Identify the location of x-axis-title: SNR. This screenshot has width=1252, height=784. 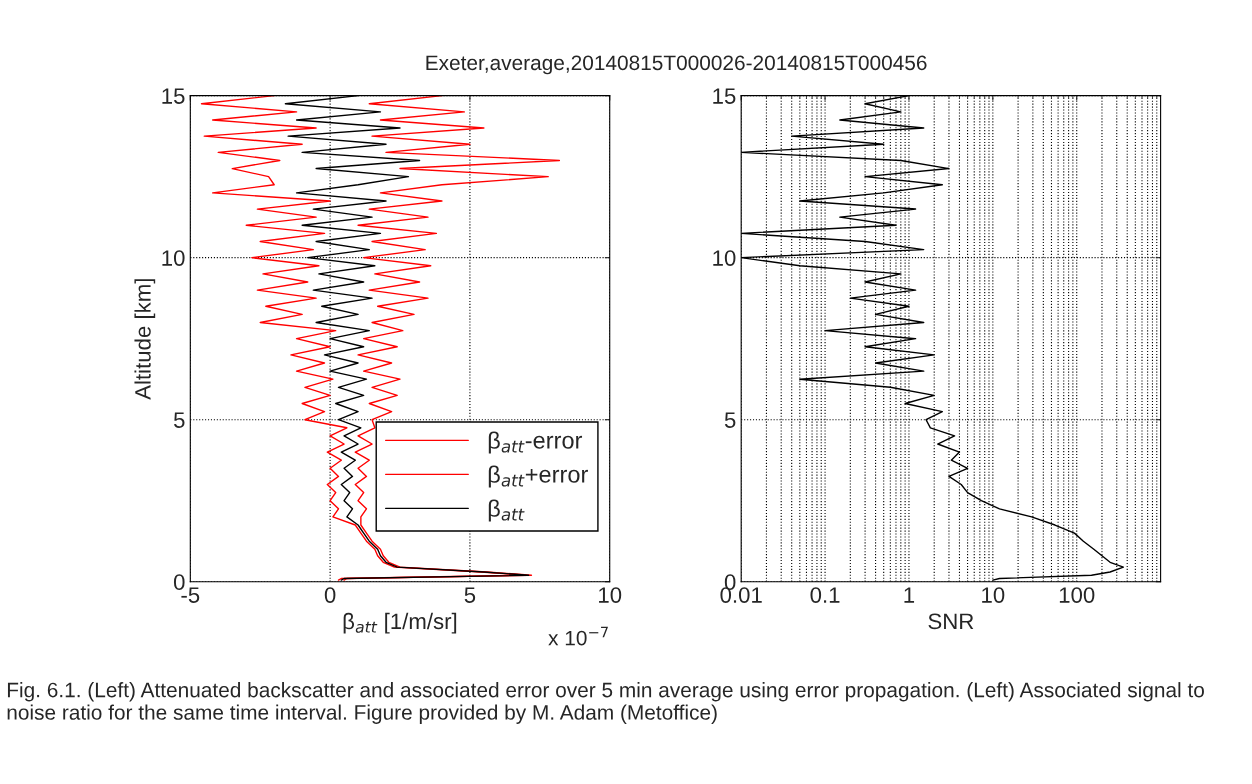
(951, 621).